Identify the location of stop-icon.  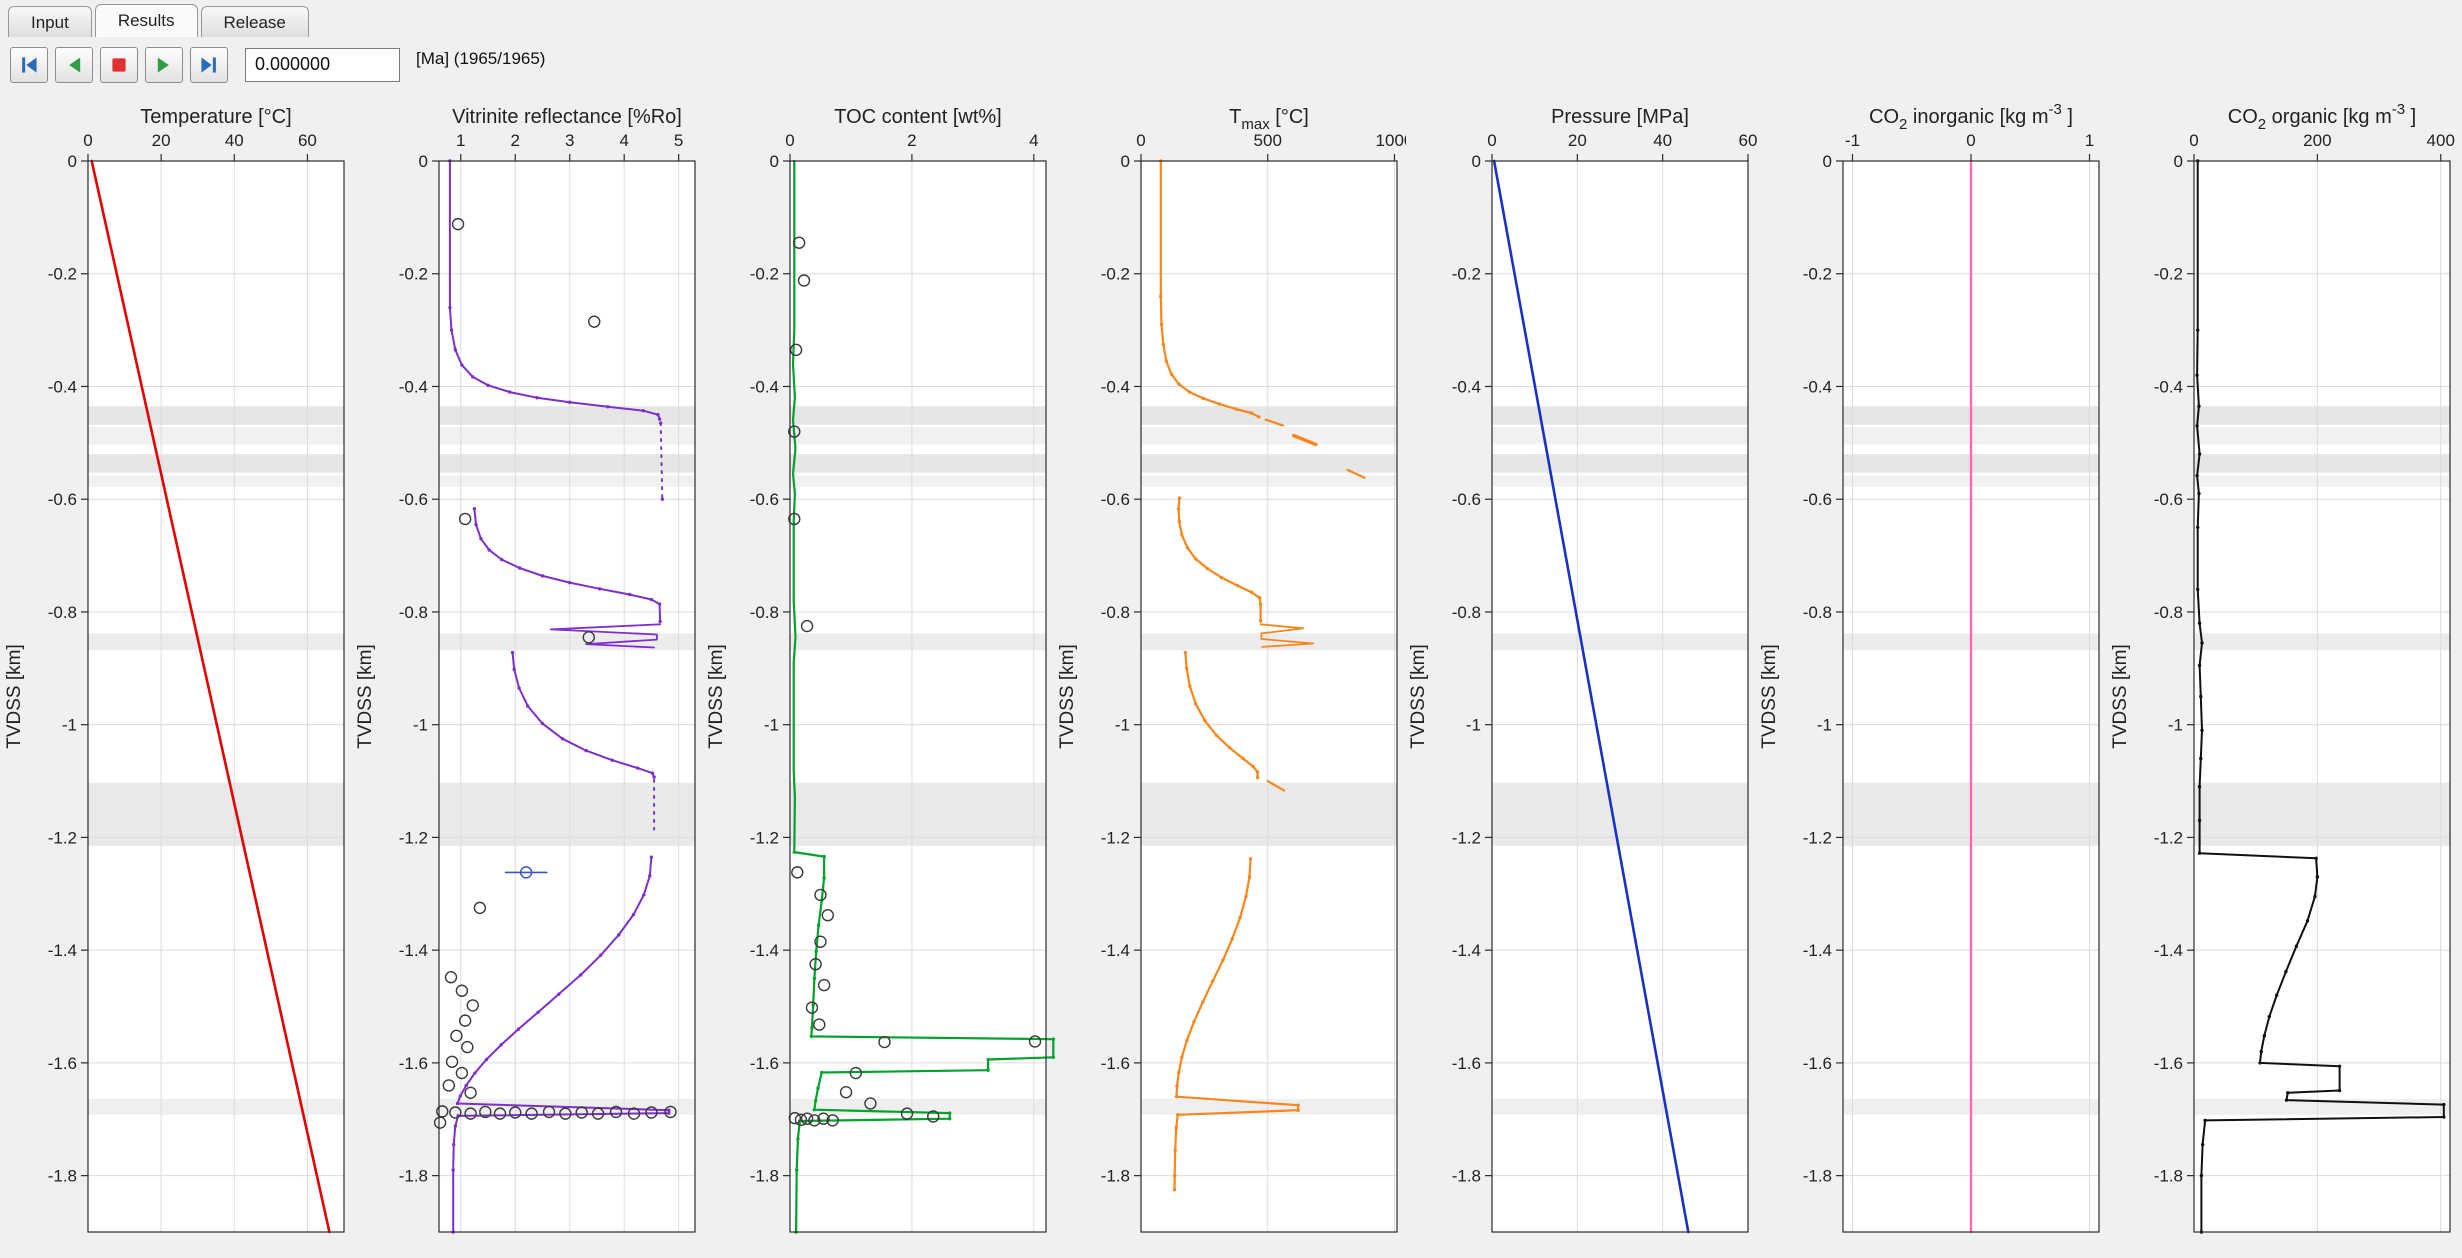
(119, 64).